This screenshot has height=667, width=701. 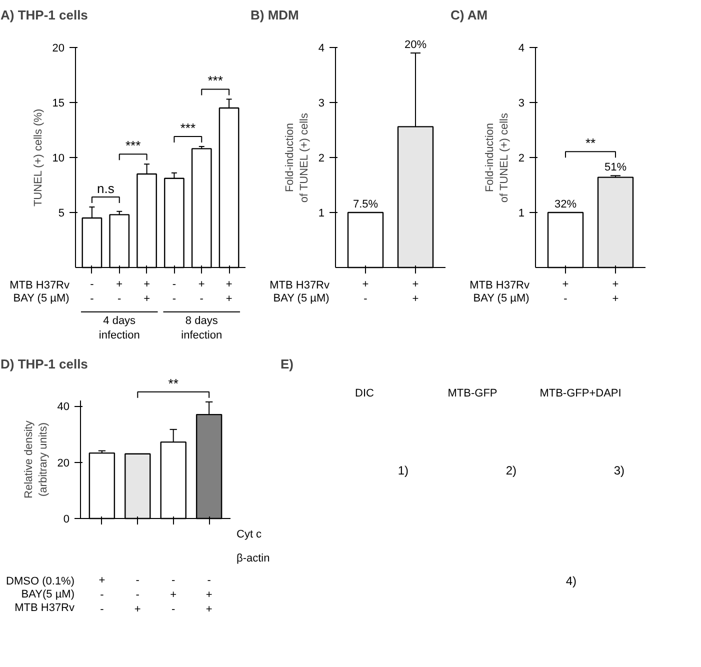 I want to click on y-tick-label: 5, so click(x=61, y=214).